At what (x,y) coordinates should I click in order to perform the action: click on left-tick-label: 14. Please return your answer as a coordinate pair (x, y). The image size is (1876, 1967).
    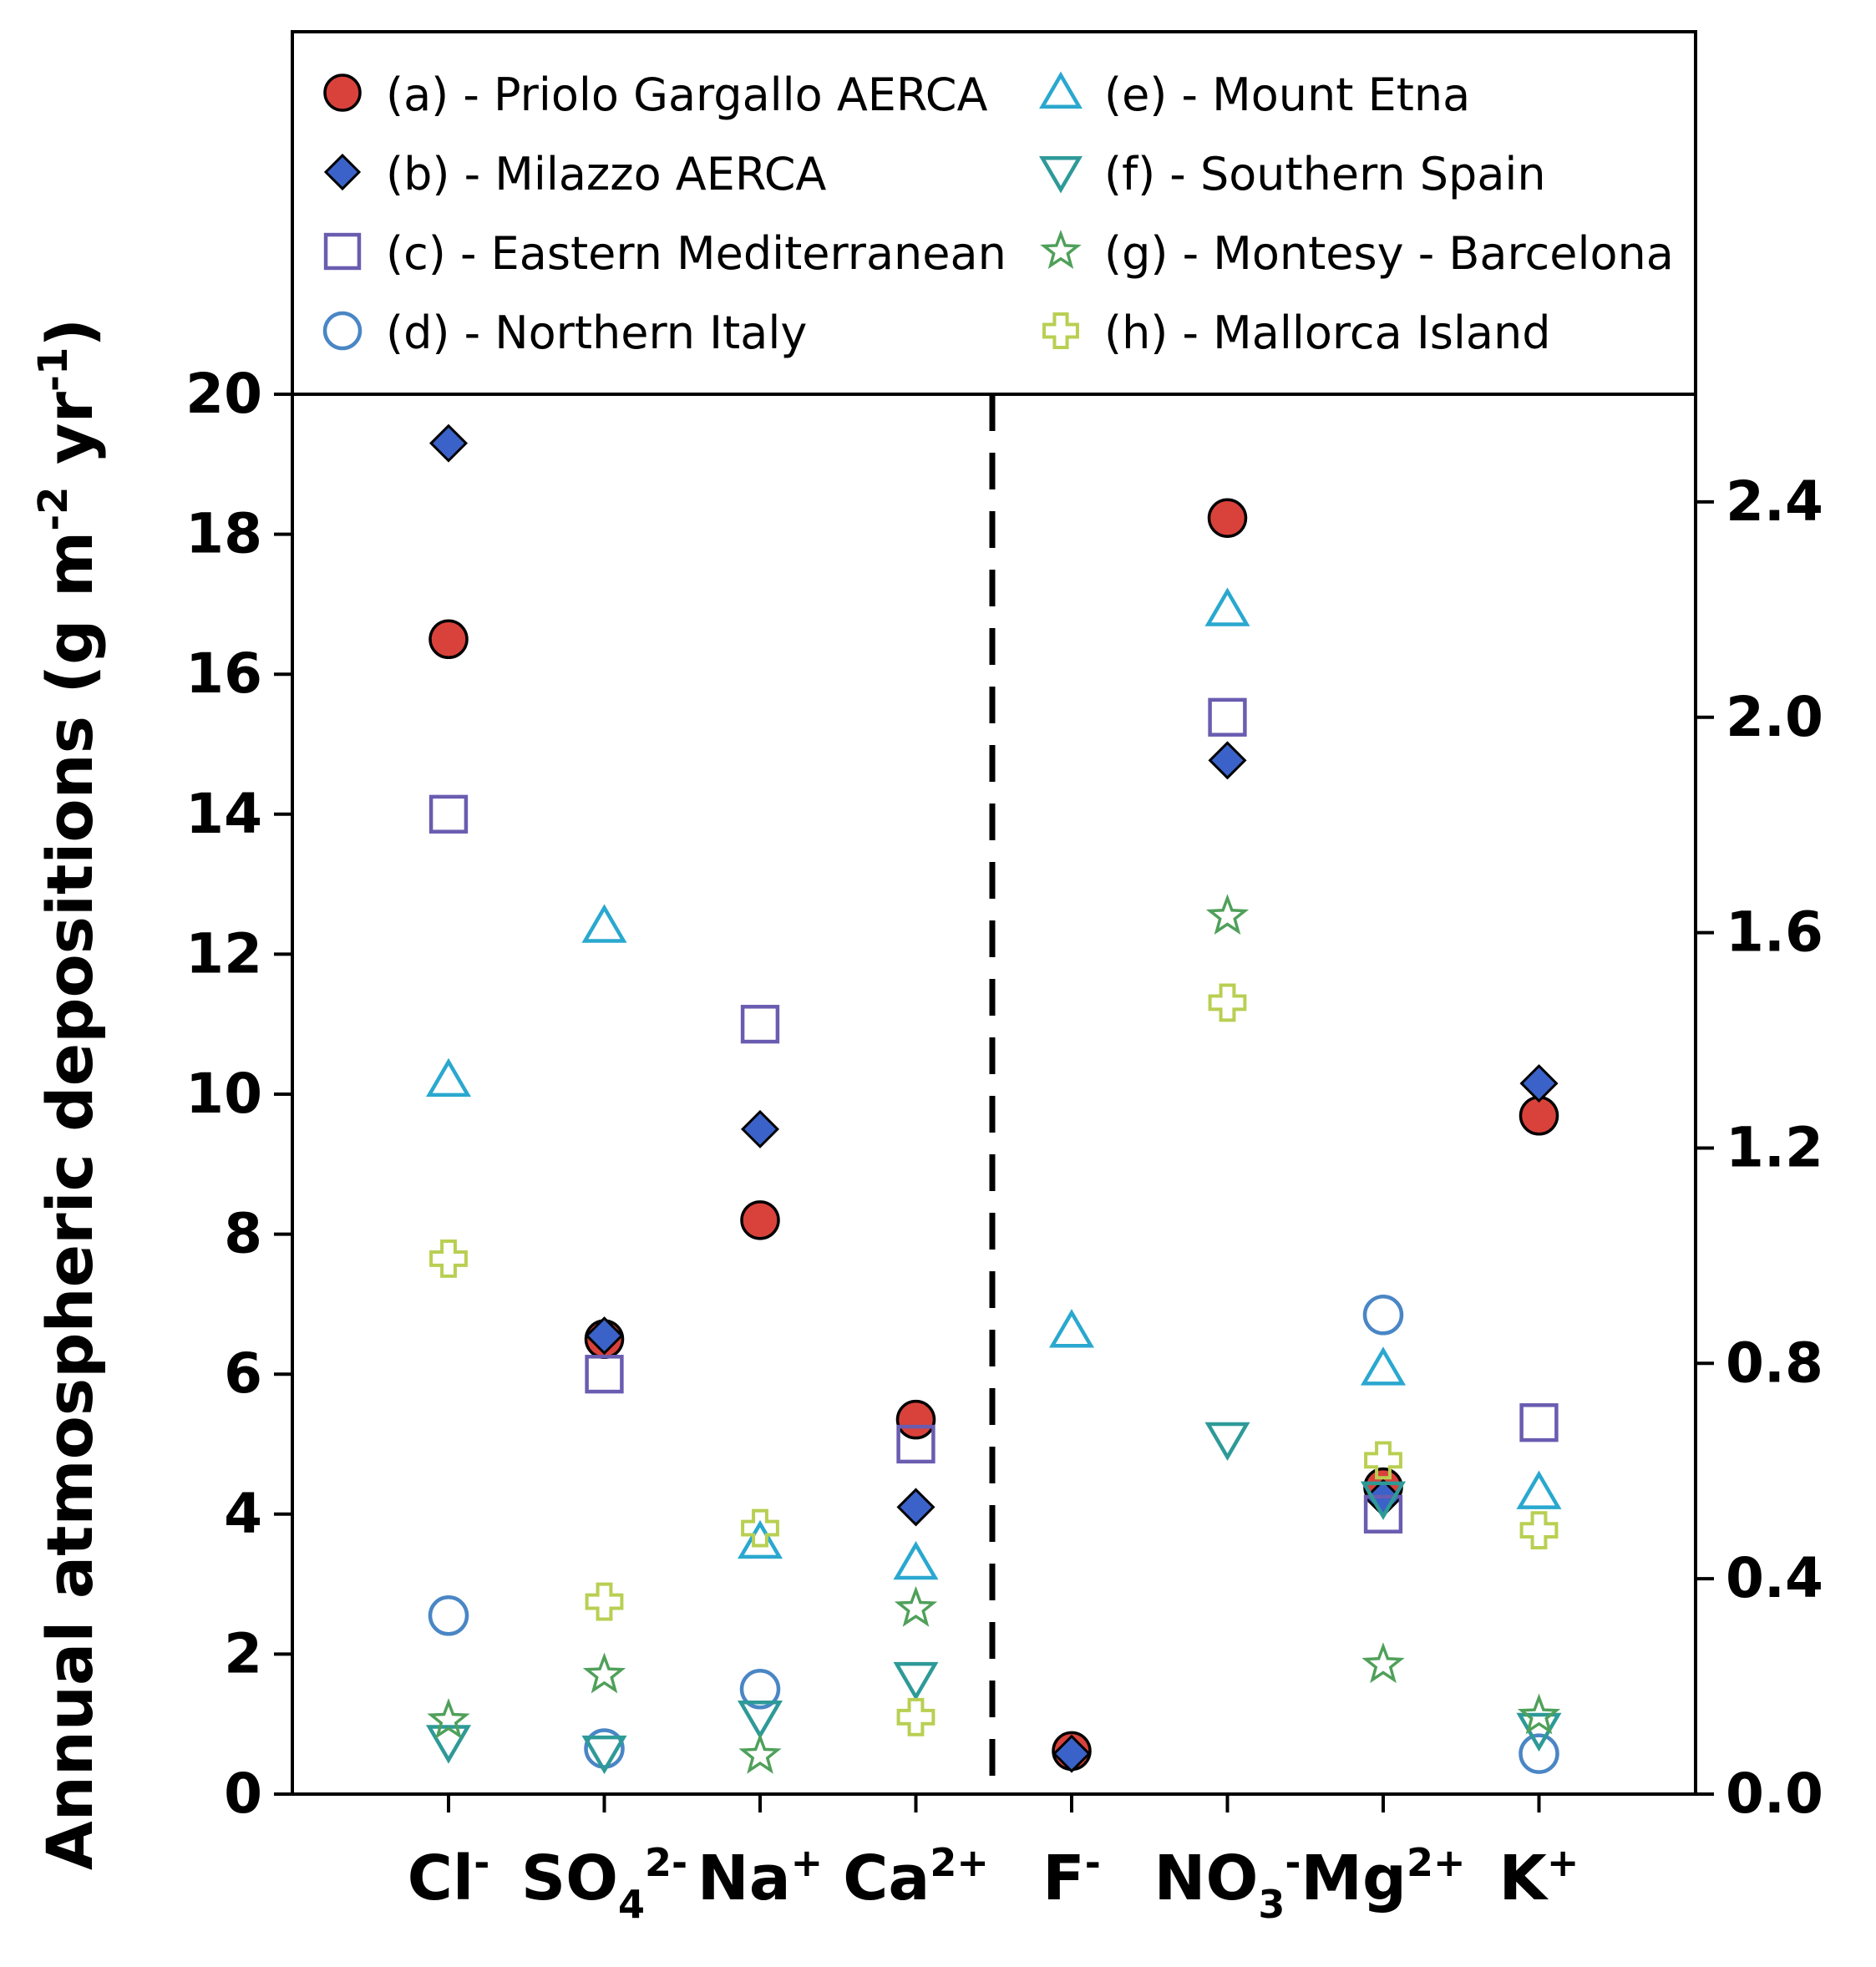
    Looking at the image, I should click on (223, 814).